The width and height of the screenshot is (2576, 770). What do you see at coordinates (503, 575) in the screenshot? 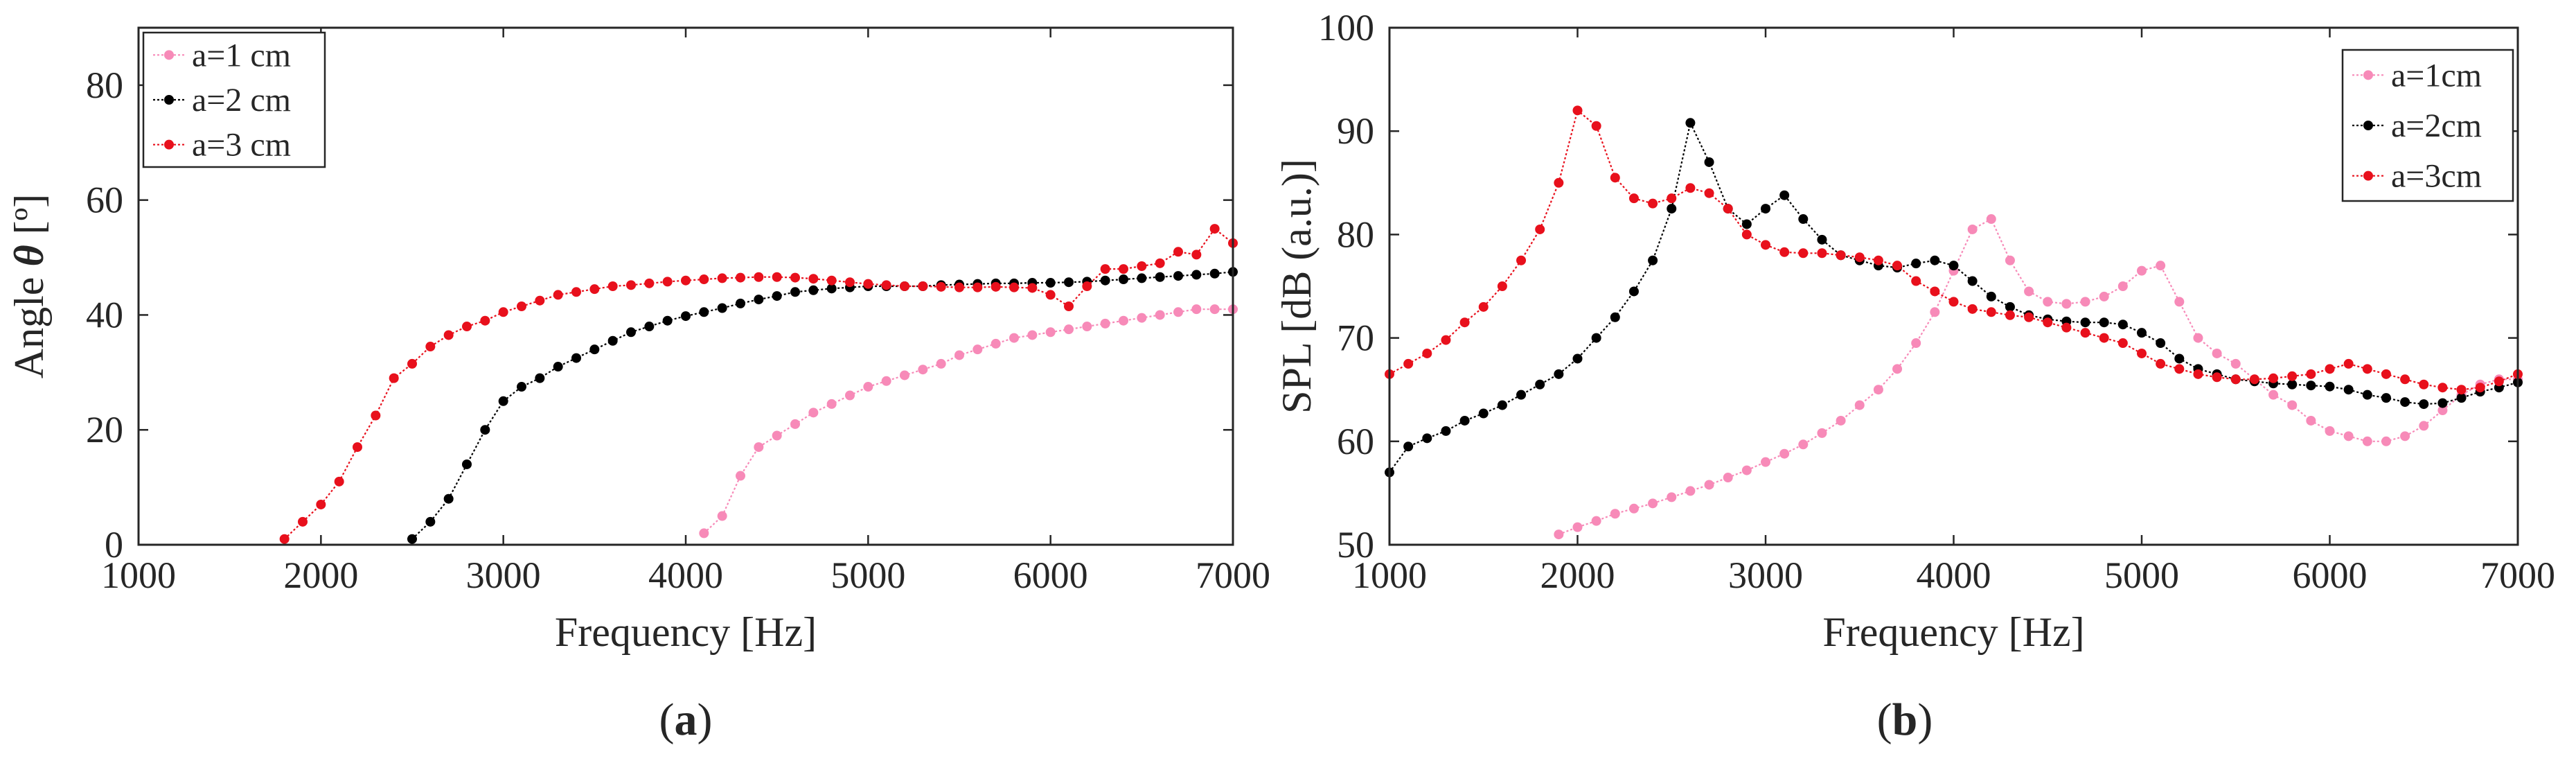
I see `x-tick-label: 3000` at bounding box center [503, 575].